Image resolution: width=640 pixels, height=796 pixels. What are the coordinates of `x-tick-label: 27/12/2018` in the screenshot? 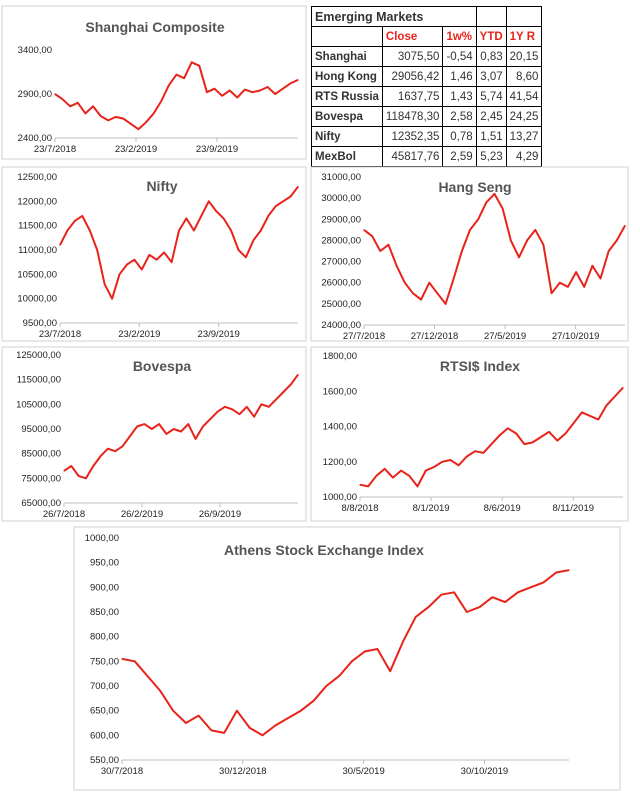 It's located at (435, 336).